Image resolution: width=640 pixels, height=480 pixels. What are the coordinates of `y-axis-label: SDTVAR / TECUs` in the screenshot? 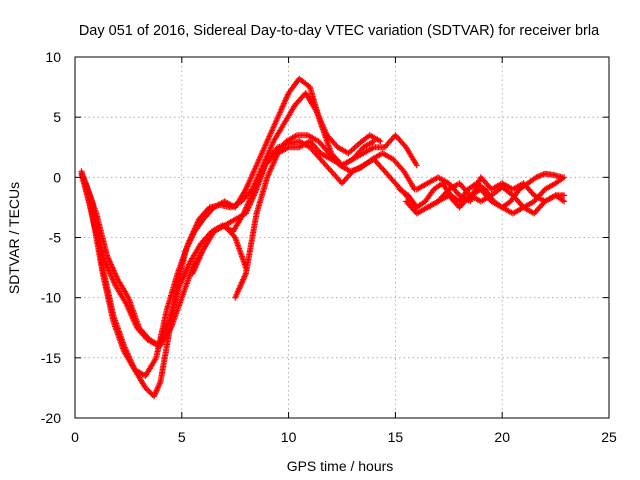 It's located at (14, 238).